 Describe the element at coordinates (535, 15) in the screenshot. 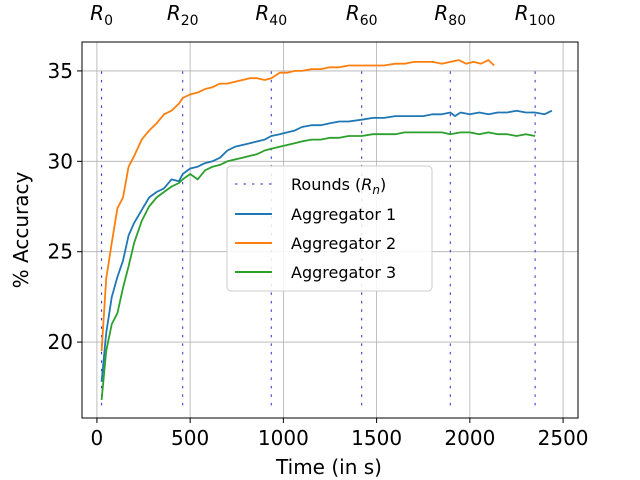

I see `round-label: R100` at that location.